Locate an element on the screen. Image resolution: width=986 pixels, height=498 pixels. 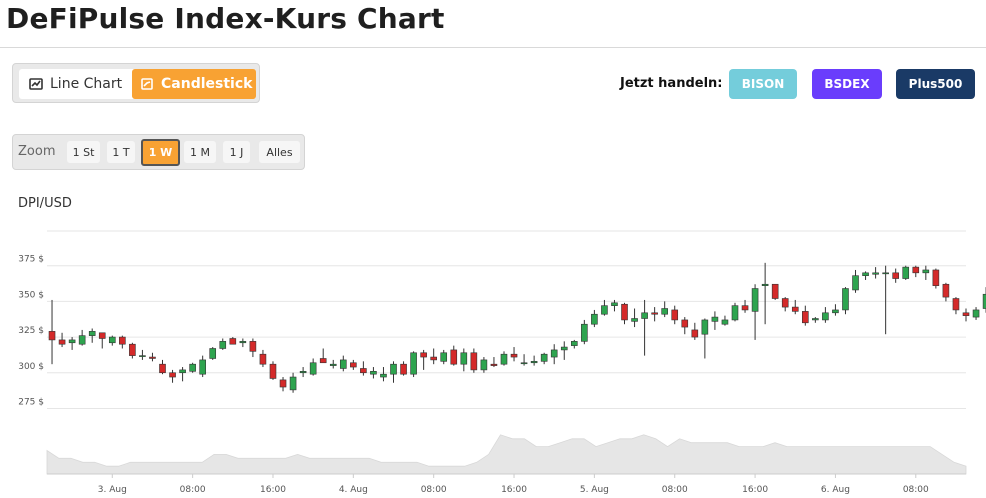
y-axis-labels: 275 $ 300 $ 325 $ 350 $ 375 $ is located at coordinates (31, 331).